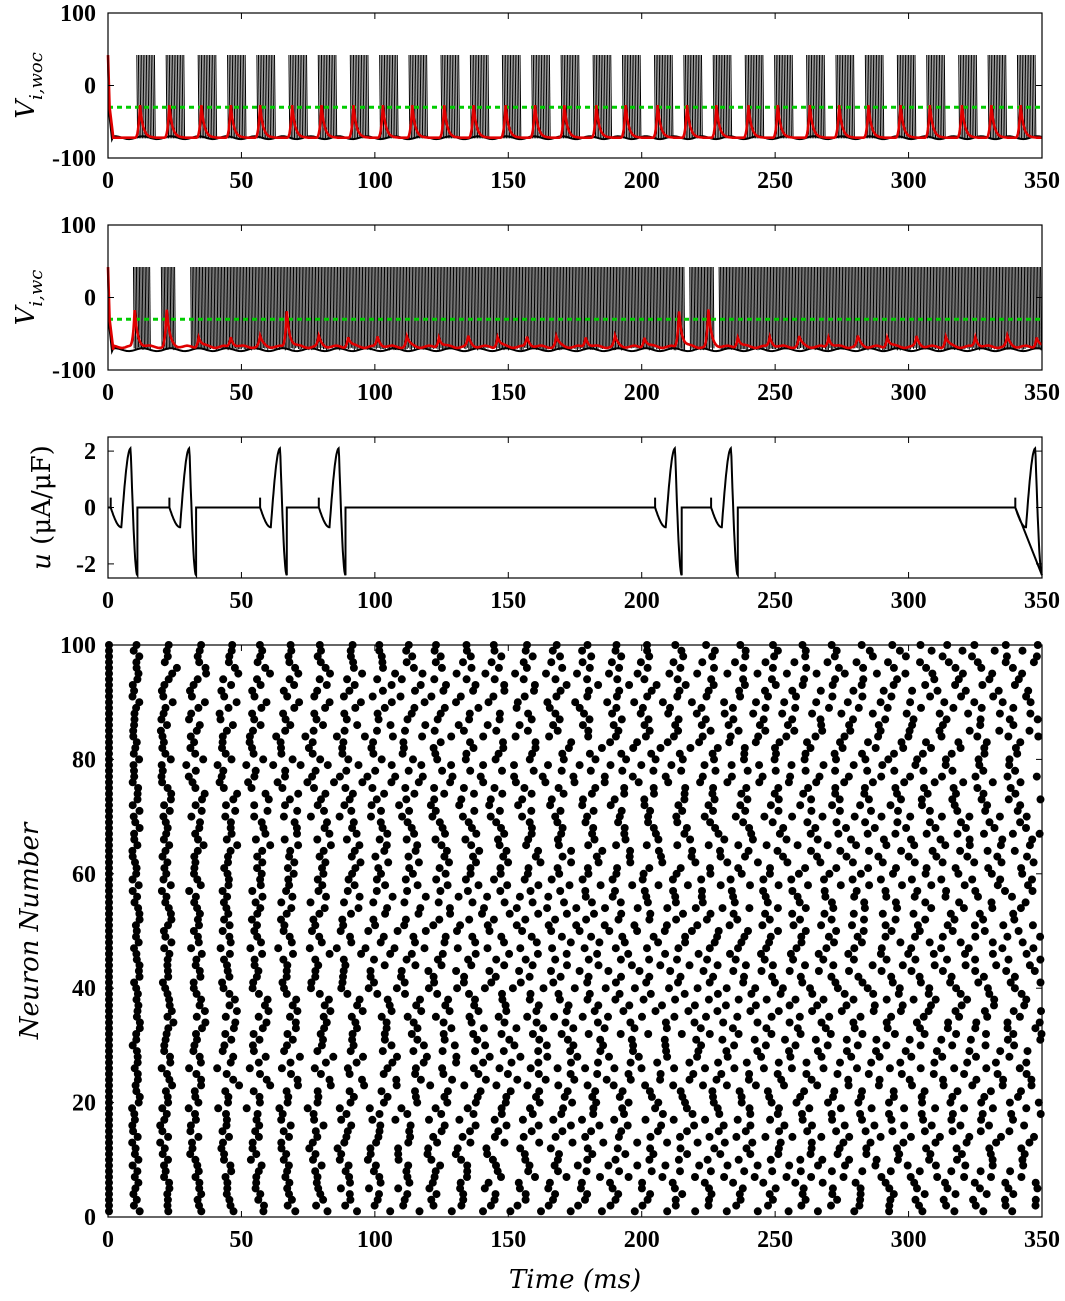 This screenshot has height=1301, width=1065. I want to click on y-tick-label: 100, so click(78, 646).